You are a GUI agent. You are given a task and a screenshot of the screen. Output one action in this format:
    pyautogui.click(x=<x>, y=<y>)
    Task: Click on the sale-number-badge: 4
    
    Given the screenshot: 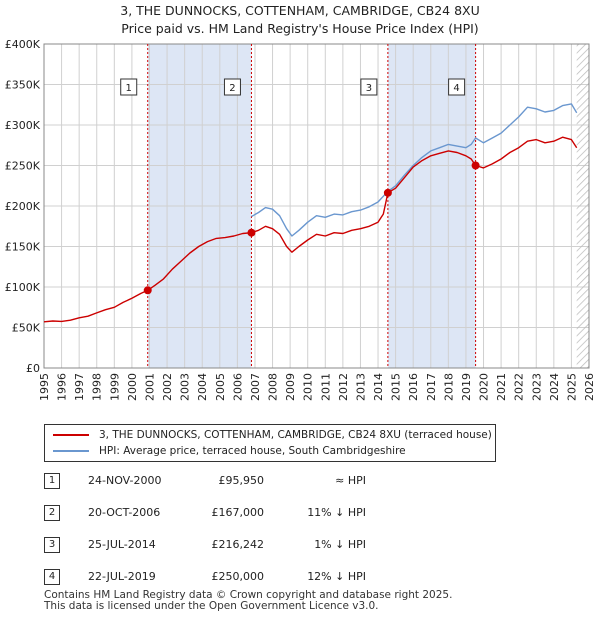 What is the action you would take?
    pyautogui.click(x=52, y=577)
    